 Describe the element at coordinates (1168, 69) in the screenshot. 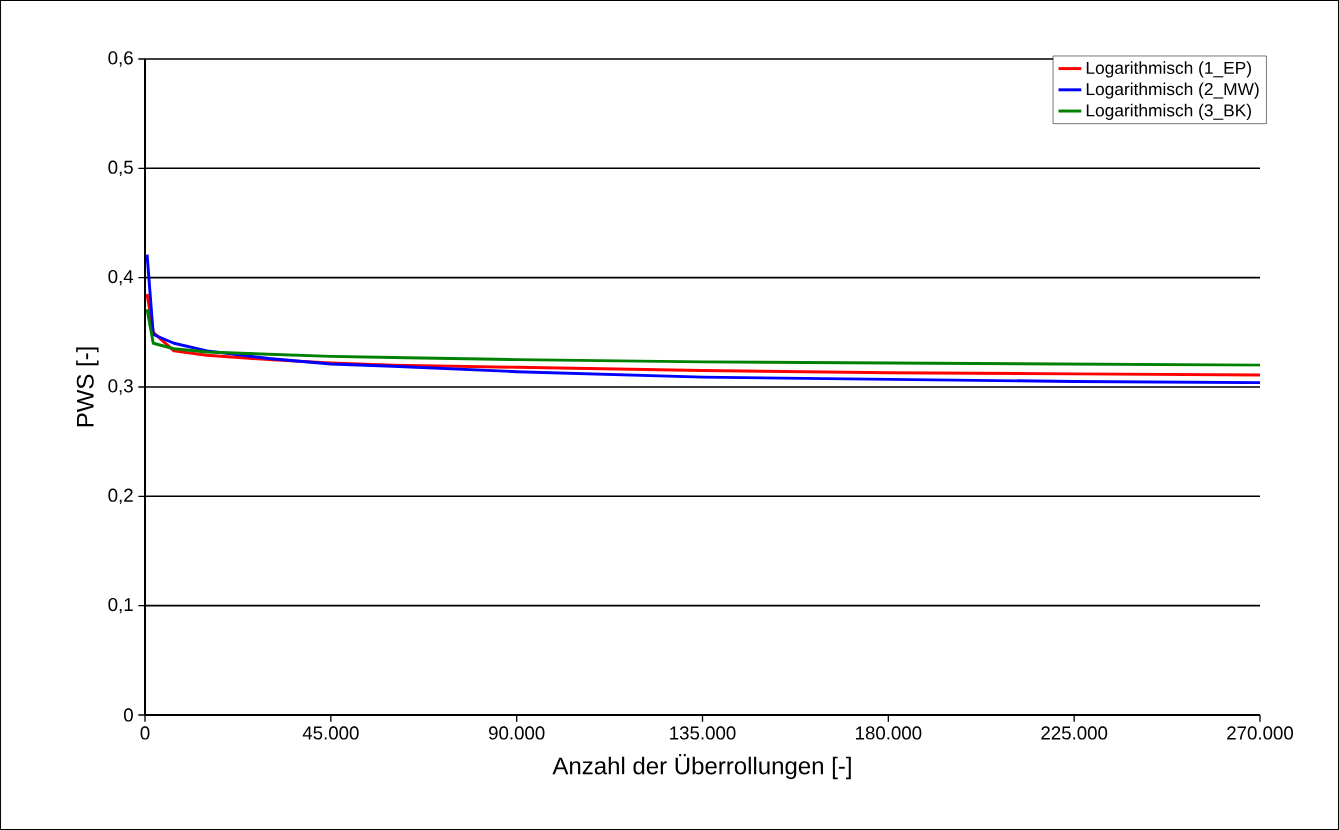

I see `legend-label: Logarithmisch (1_EP)` at that location.